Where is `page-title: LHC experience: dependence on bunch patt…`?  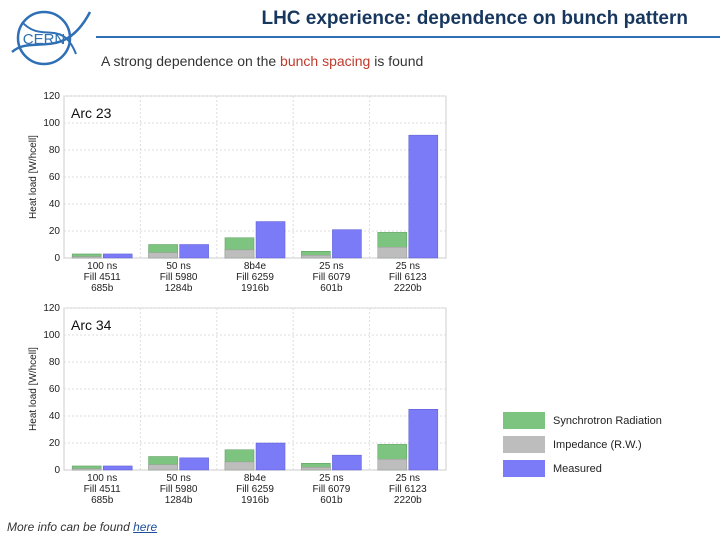 page-title: LHC experience: dependence on bunch patt… is located at coordinates (474, 18).